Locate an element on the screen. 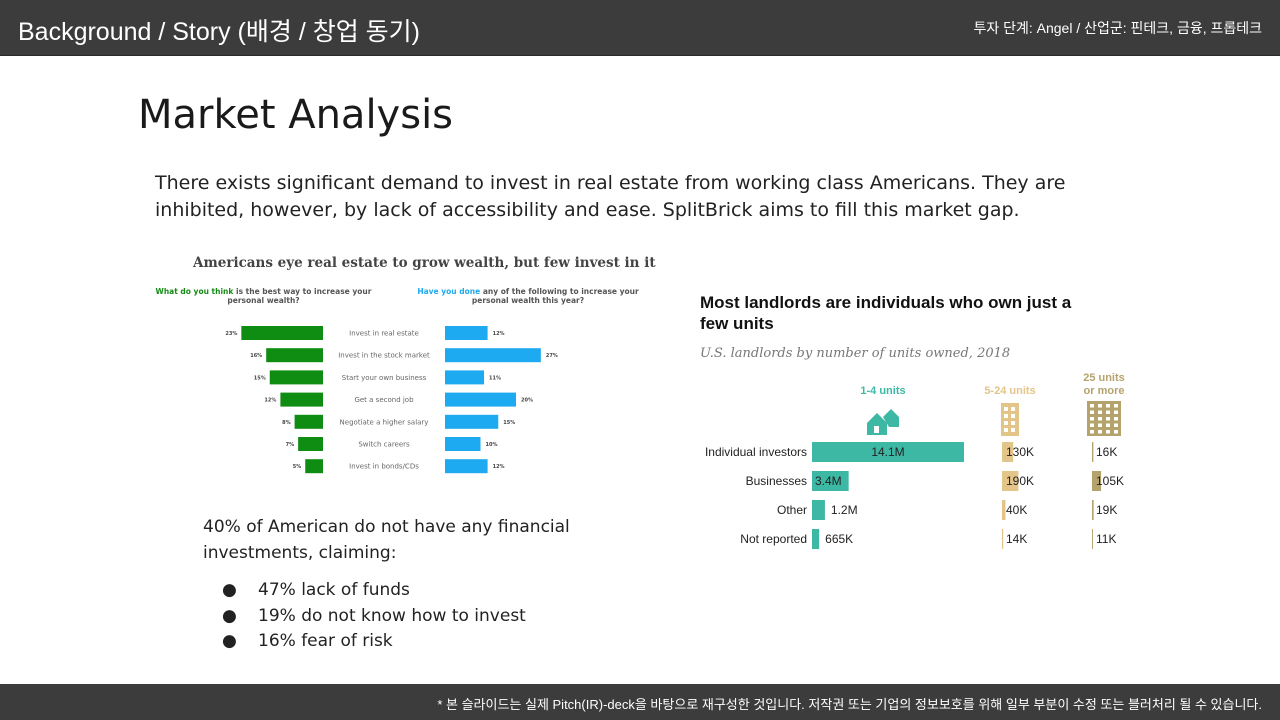  bar-left-label: 23% is located at coordinates (231, 334).